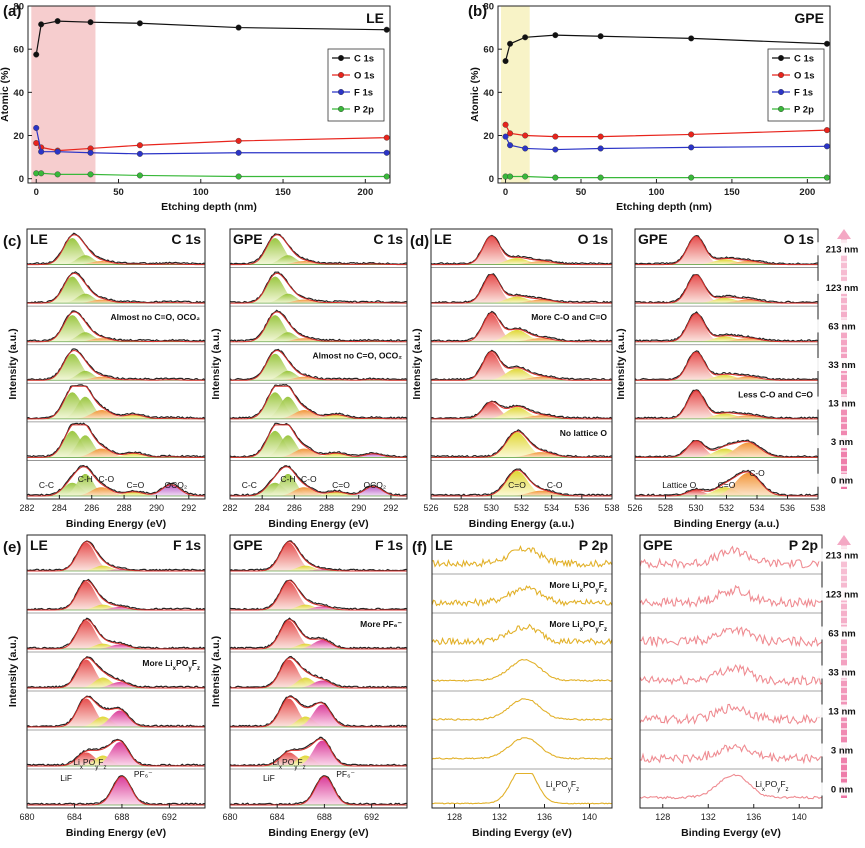 The image size is (865, 848). I want to click on x-tick-label: 140, so click(589, 817).